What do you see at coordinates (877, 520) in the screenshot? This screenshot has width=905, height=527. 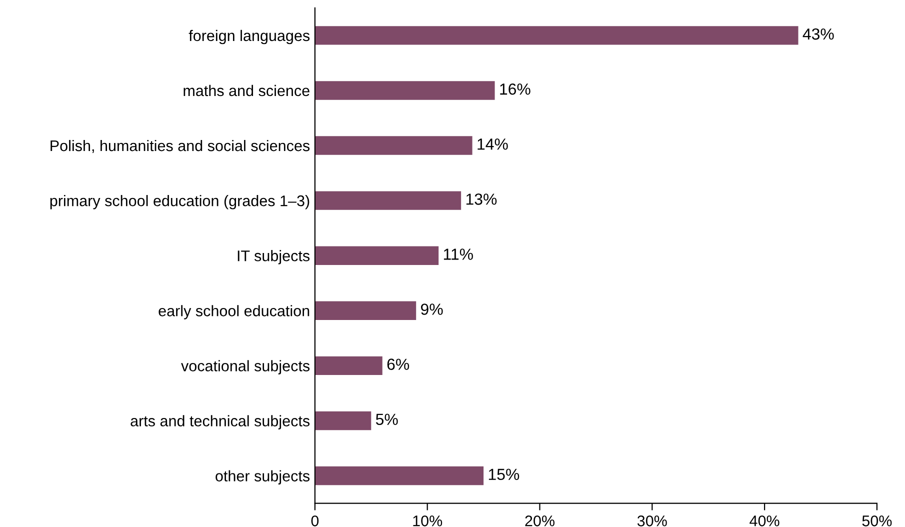 I see `x-tick-label: 50%` at bounding box center [877, 520].